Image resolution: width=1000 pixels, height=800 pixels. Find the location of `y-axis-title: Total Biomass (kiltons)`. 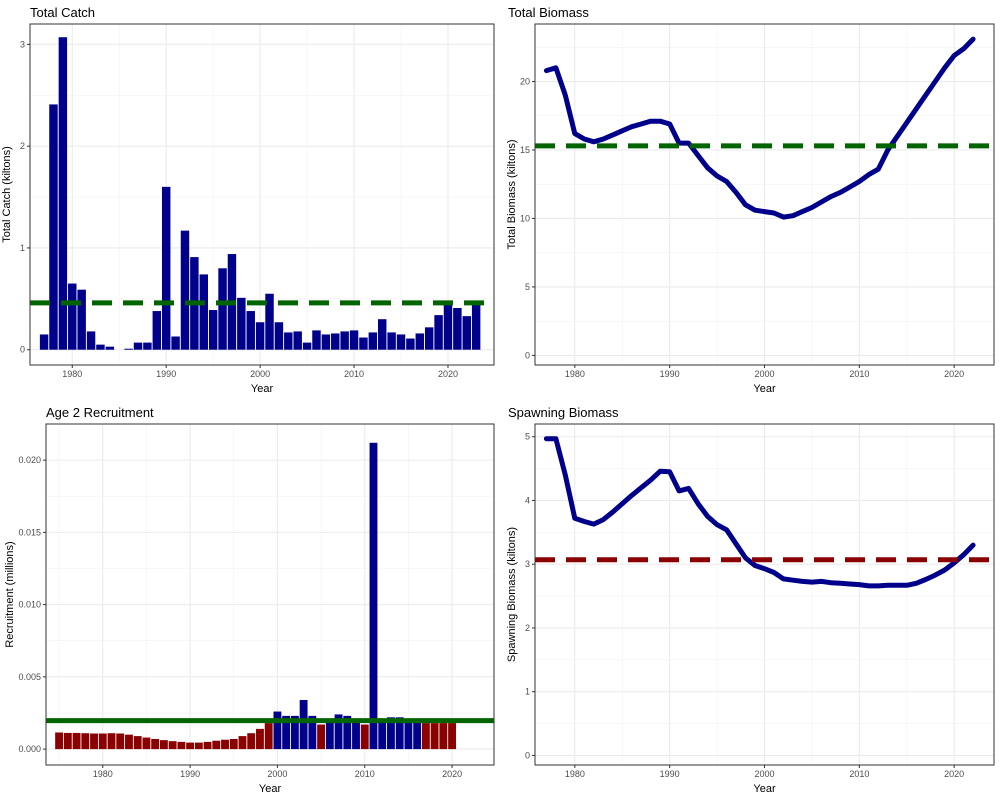

y-axis-title: Total Biomass (kiltons) is located at coordinates (512, 194).